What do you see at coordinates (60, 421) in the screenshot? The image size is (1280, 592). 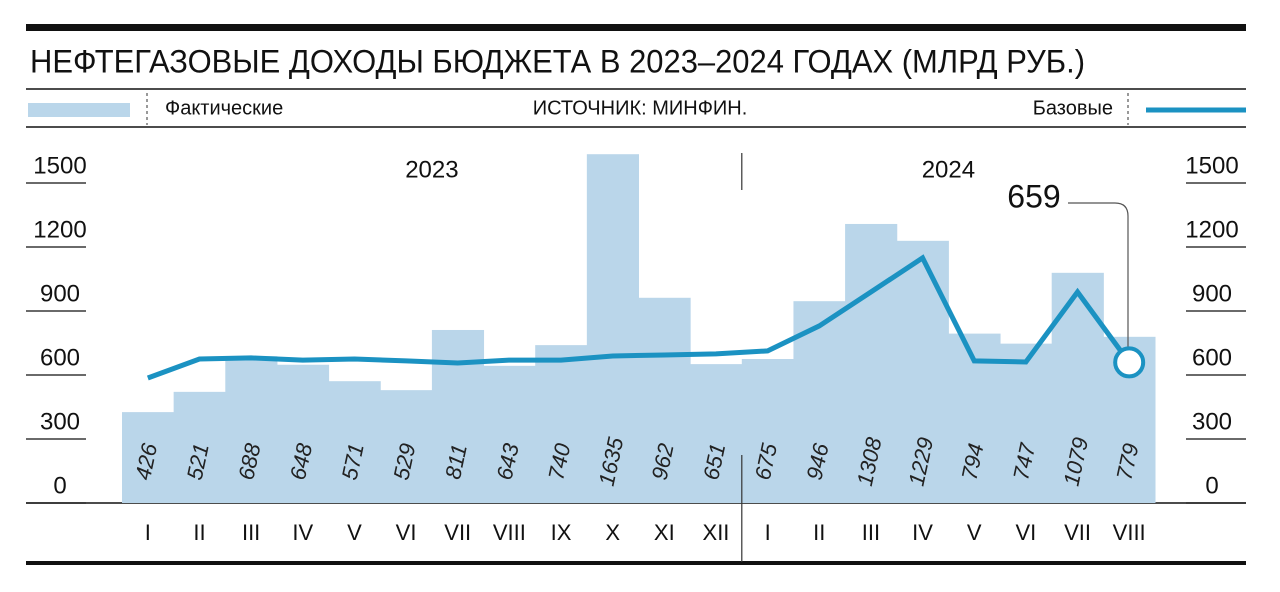 I see `y-tick-label: 300` at bounding box center [60, 421].